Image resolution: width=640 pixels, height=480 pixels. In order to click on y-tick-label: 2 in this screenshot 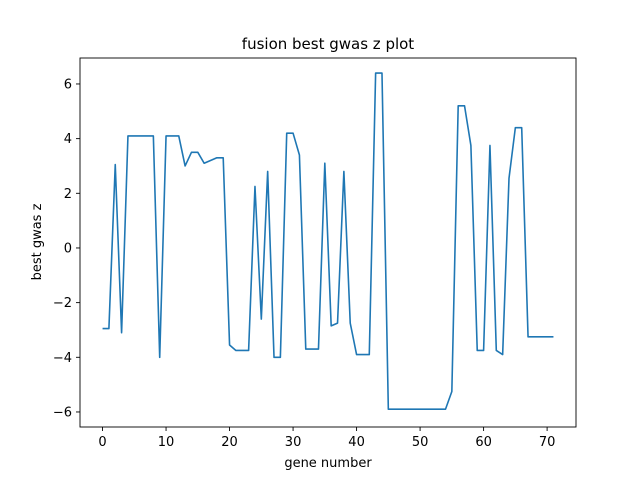, I will do `click(68, 194)`.